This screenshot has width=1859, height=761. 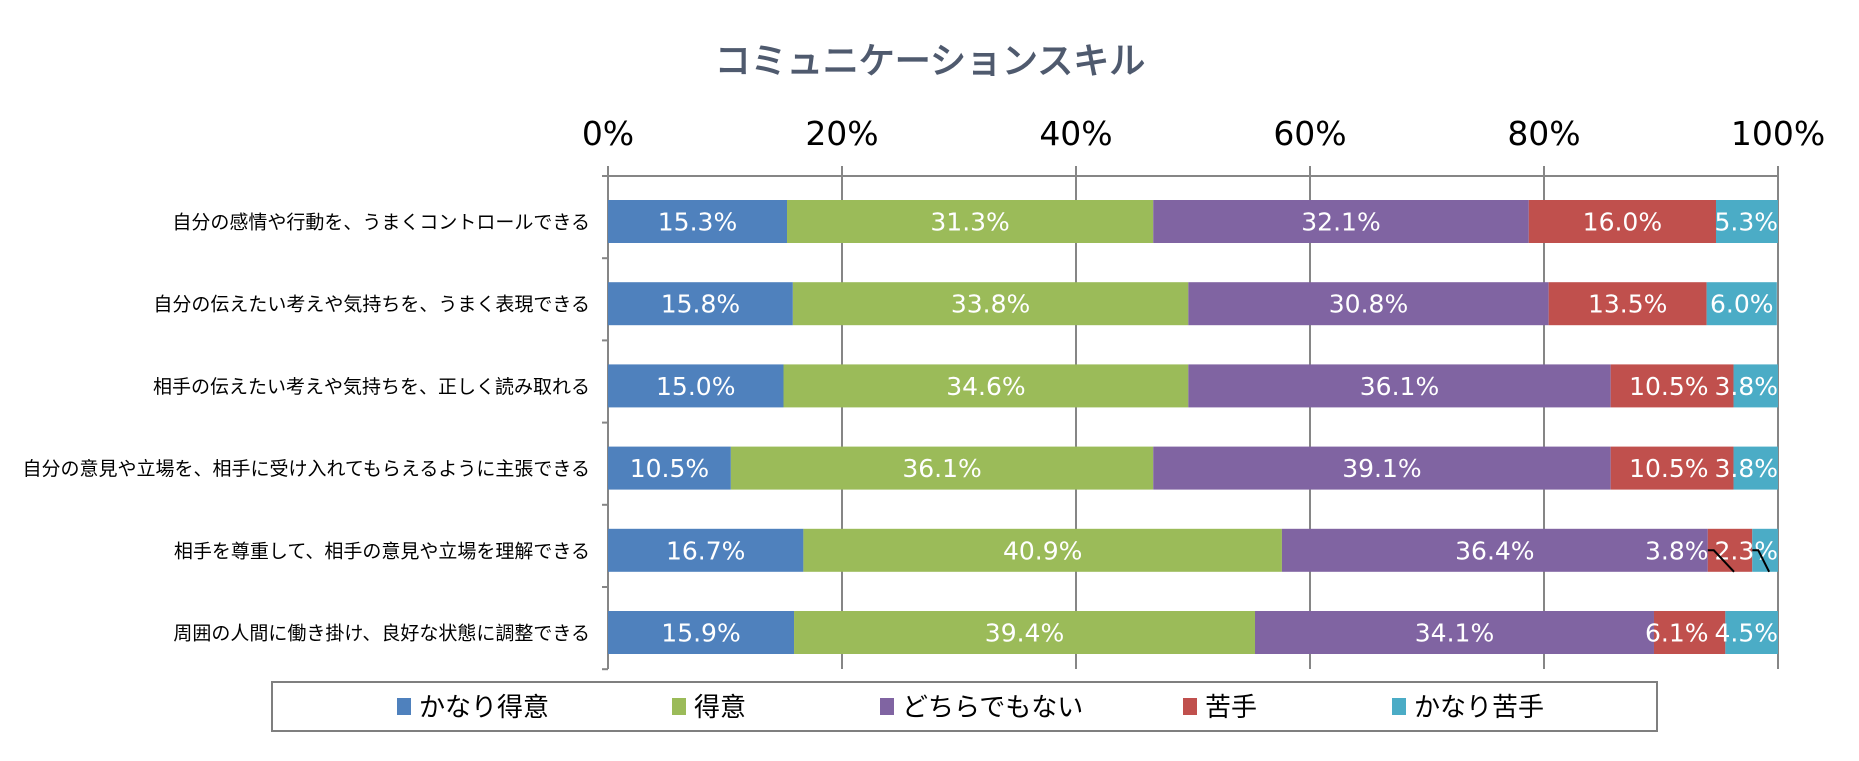 I want to click on data-label: 39.1%, so click(x=1381, y=468).